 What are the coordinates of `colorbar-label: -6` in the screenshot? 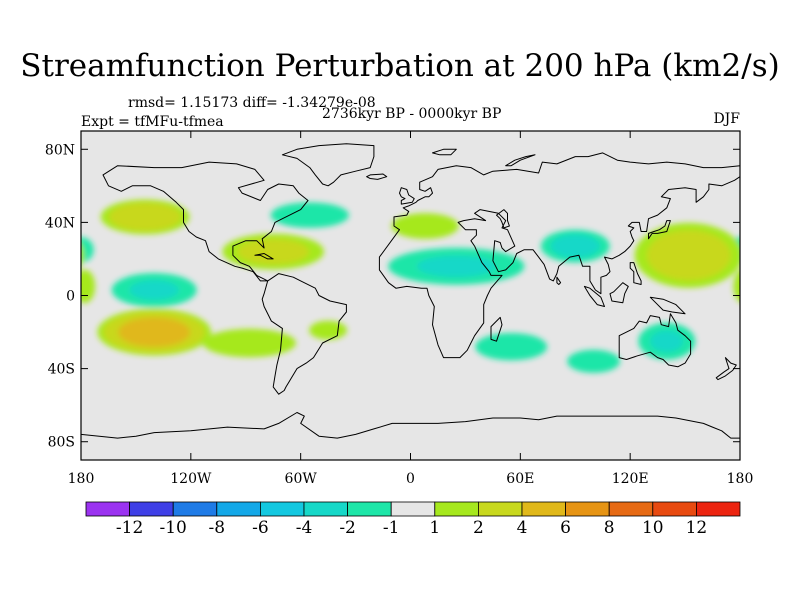 It's located at (260, 528).